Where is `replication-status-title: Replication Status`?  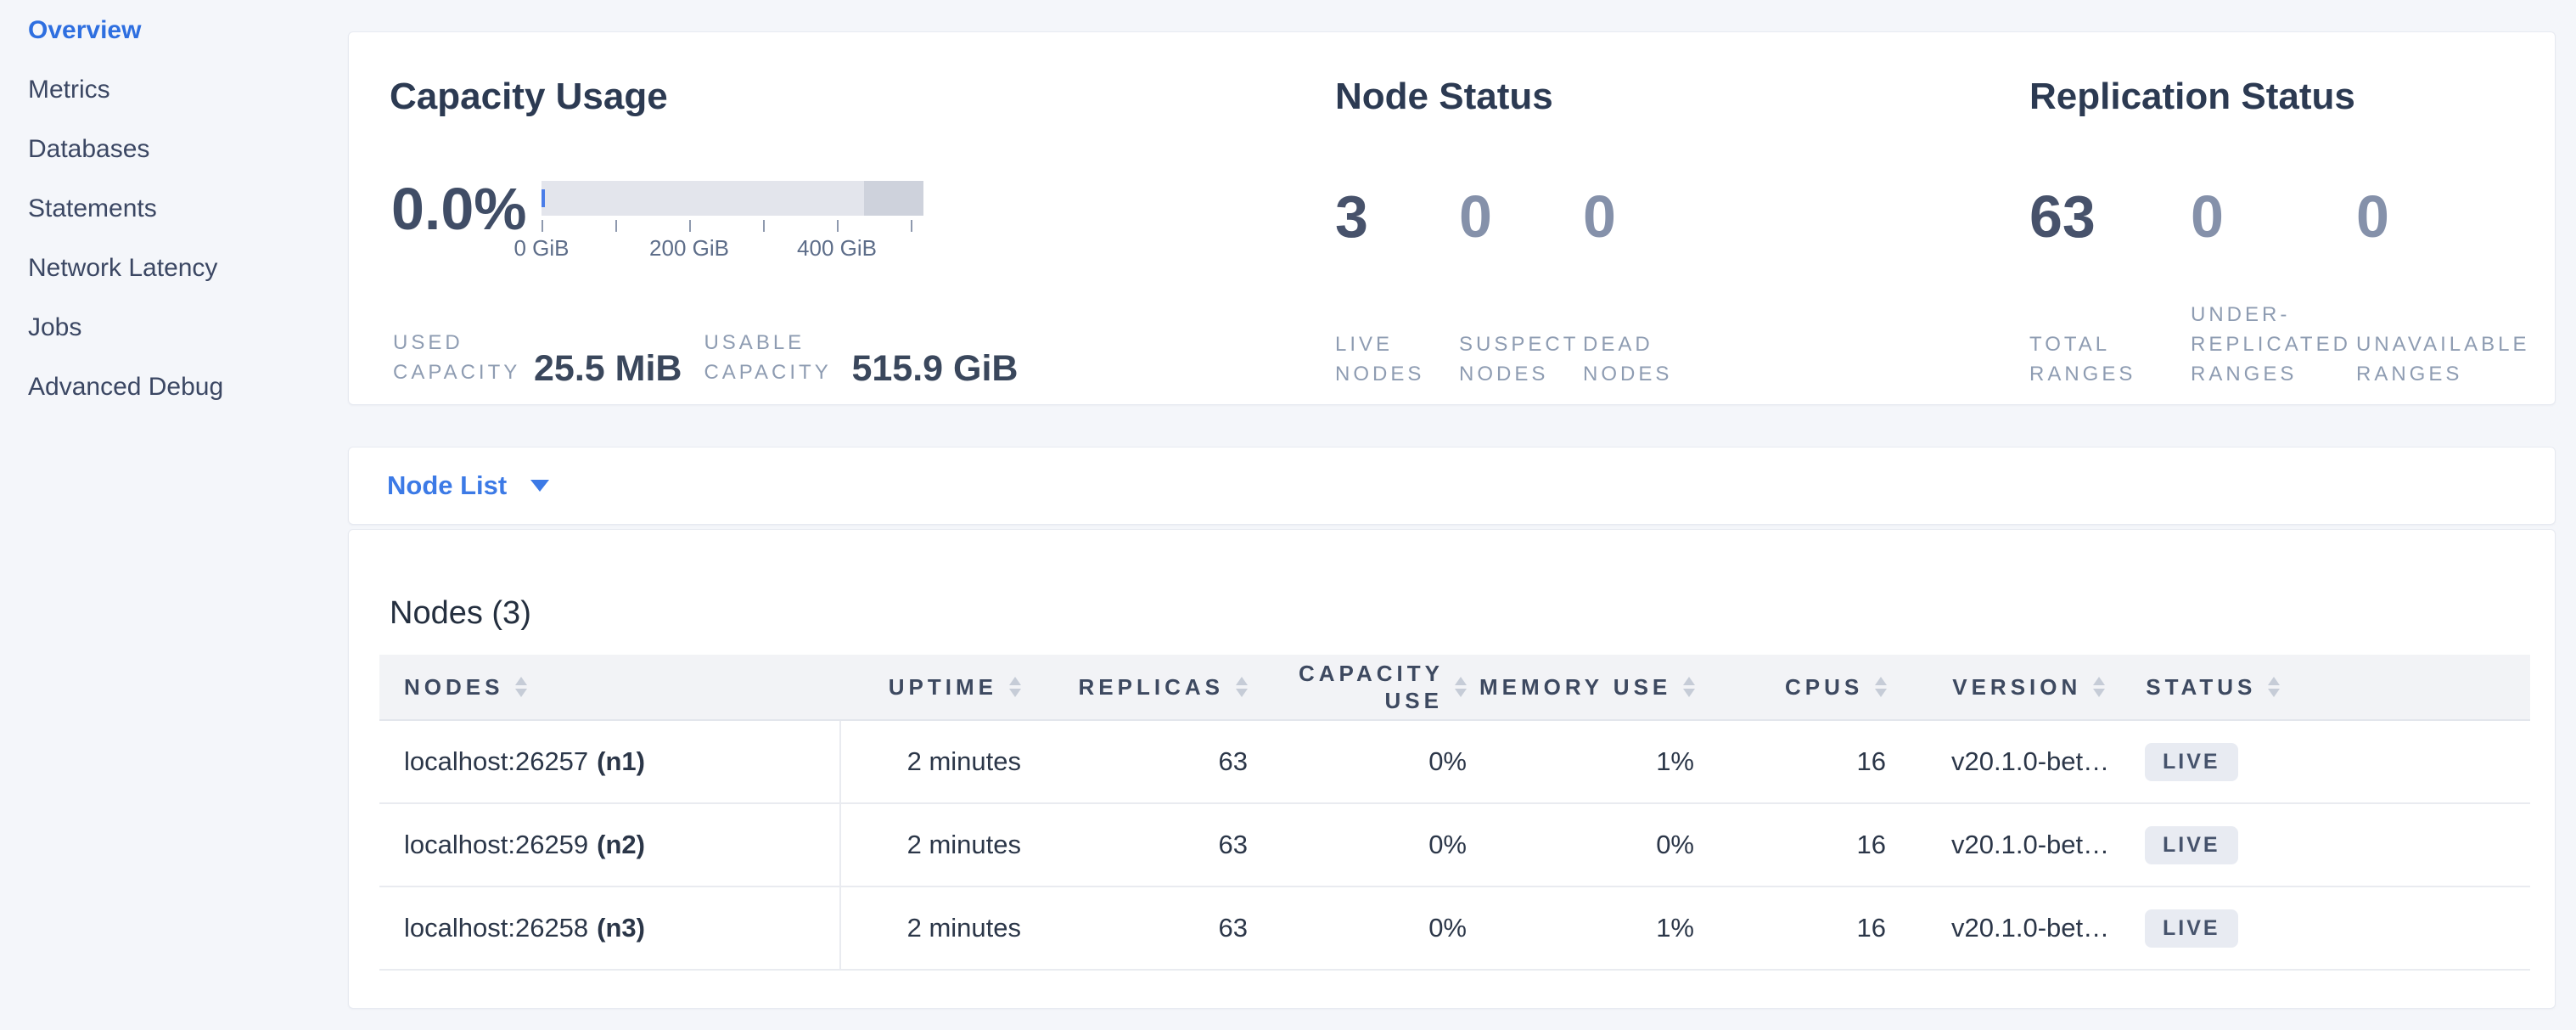
replication-status-title: Replication Status is located at coordinates (2192, 96).